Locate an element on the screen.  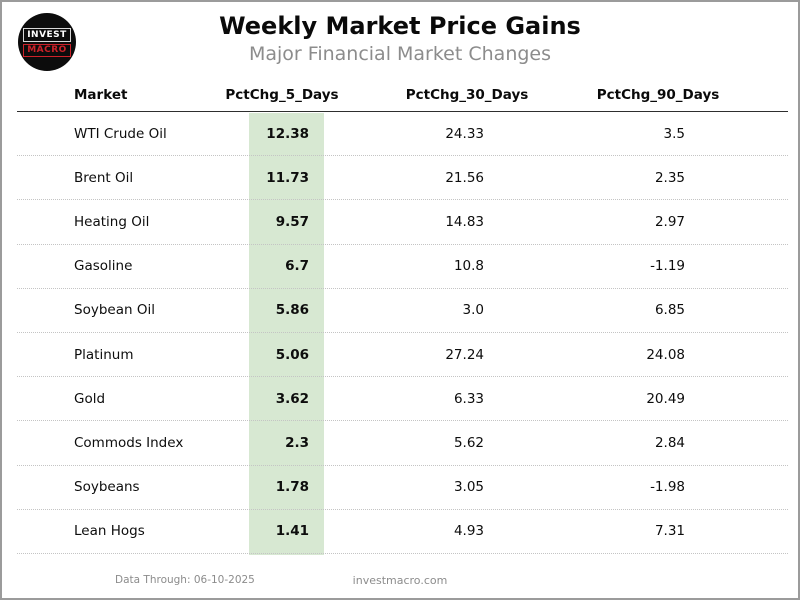
pctchg-30-value: 24.33 is located at coordinates (464, 133).